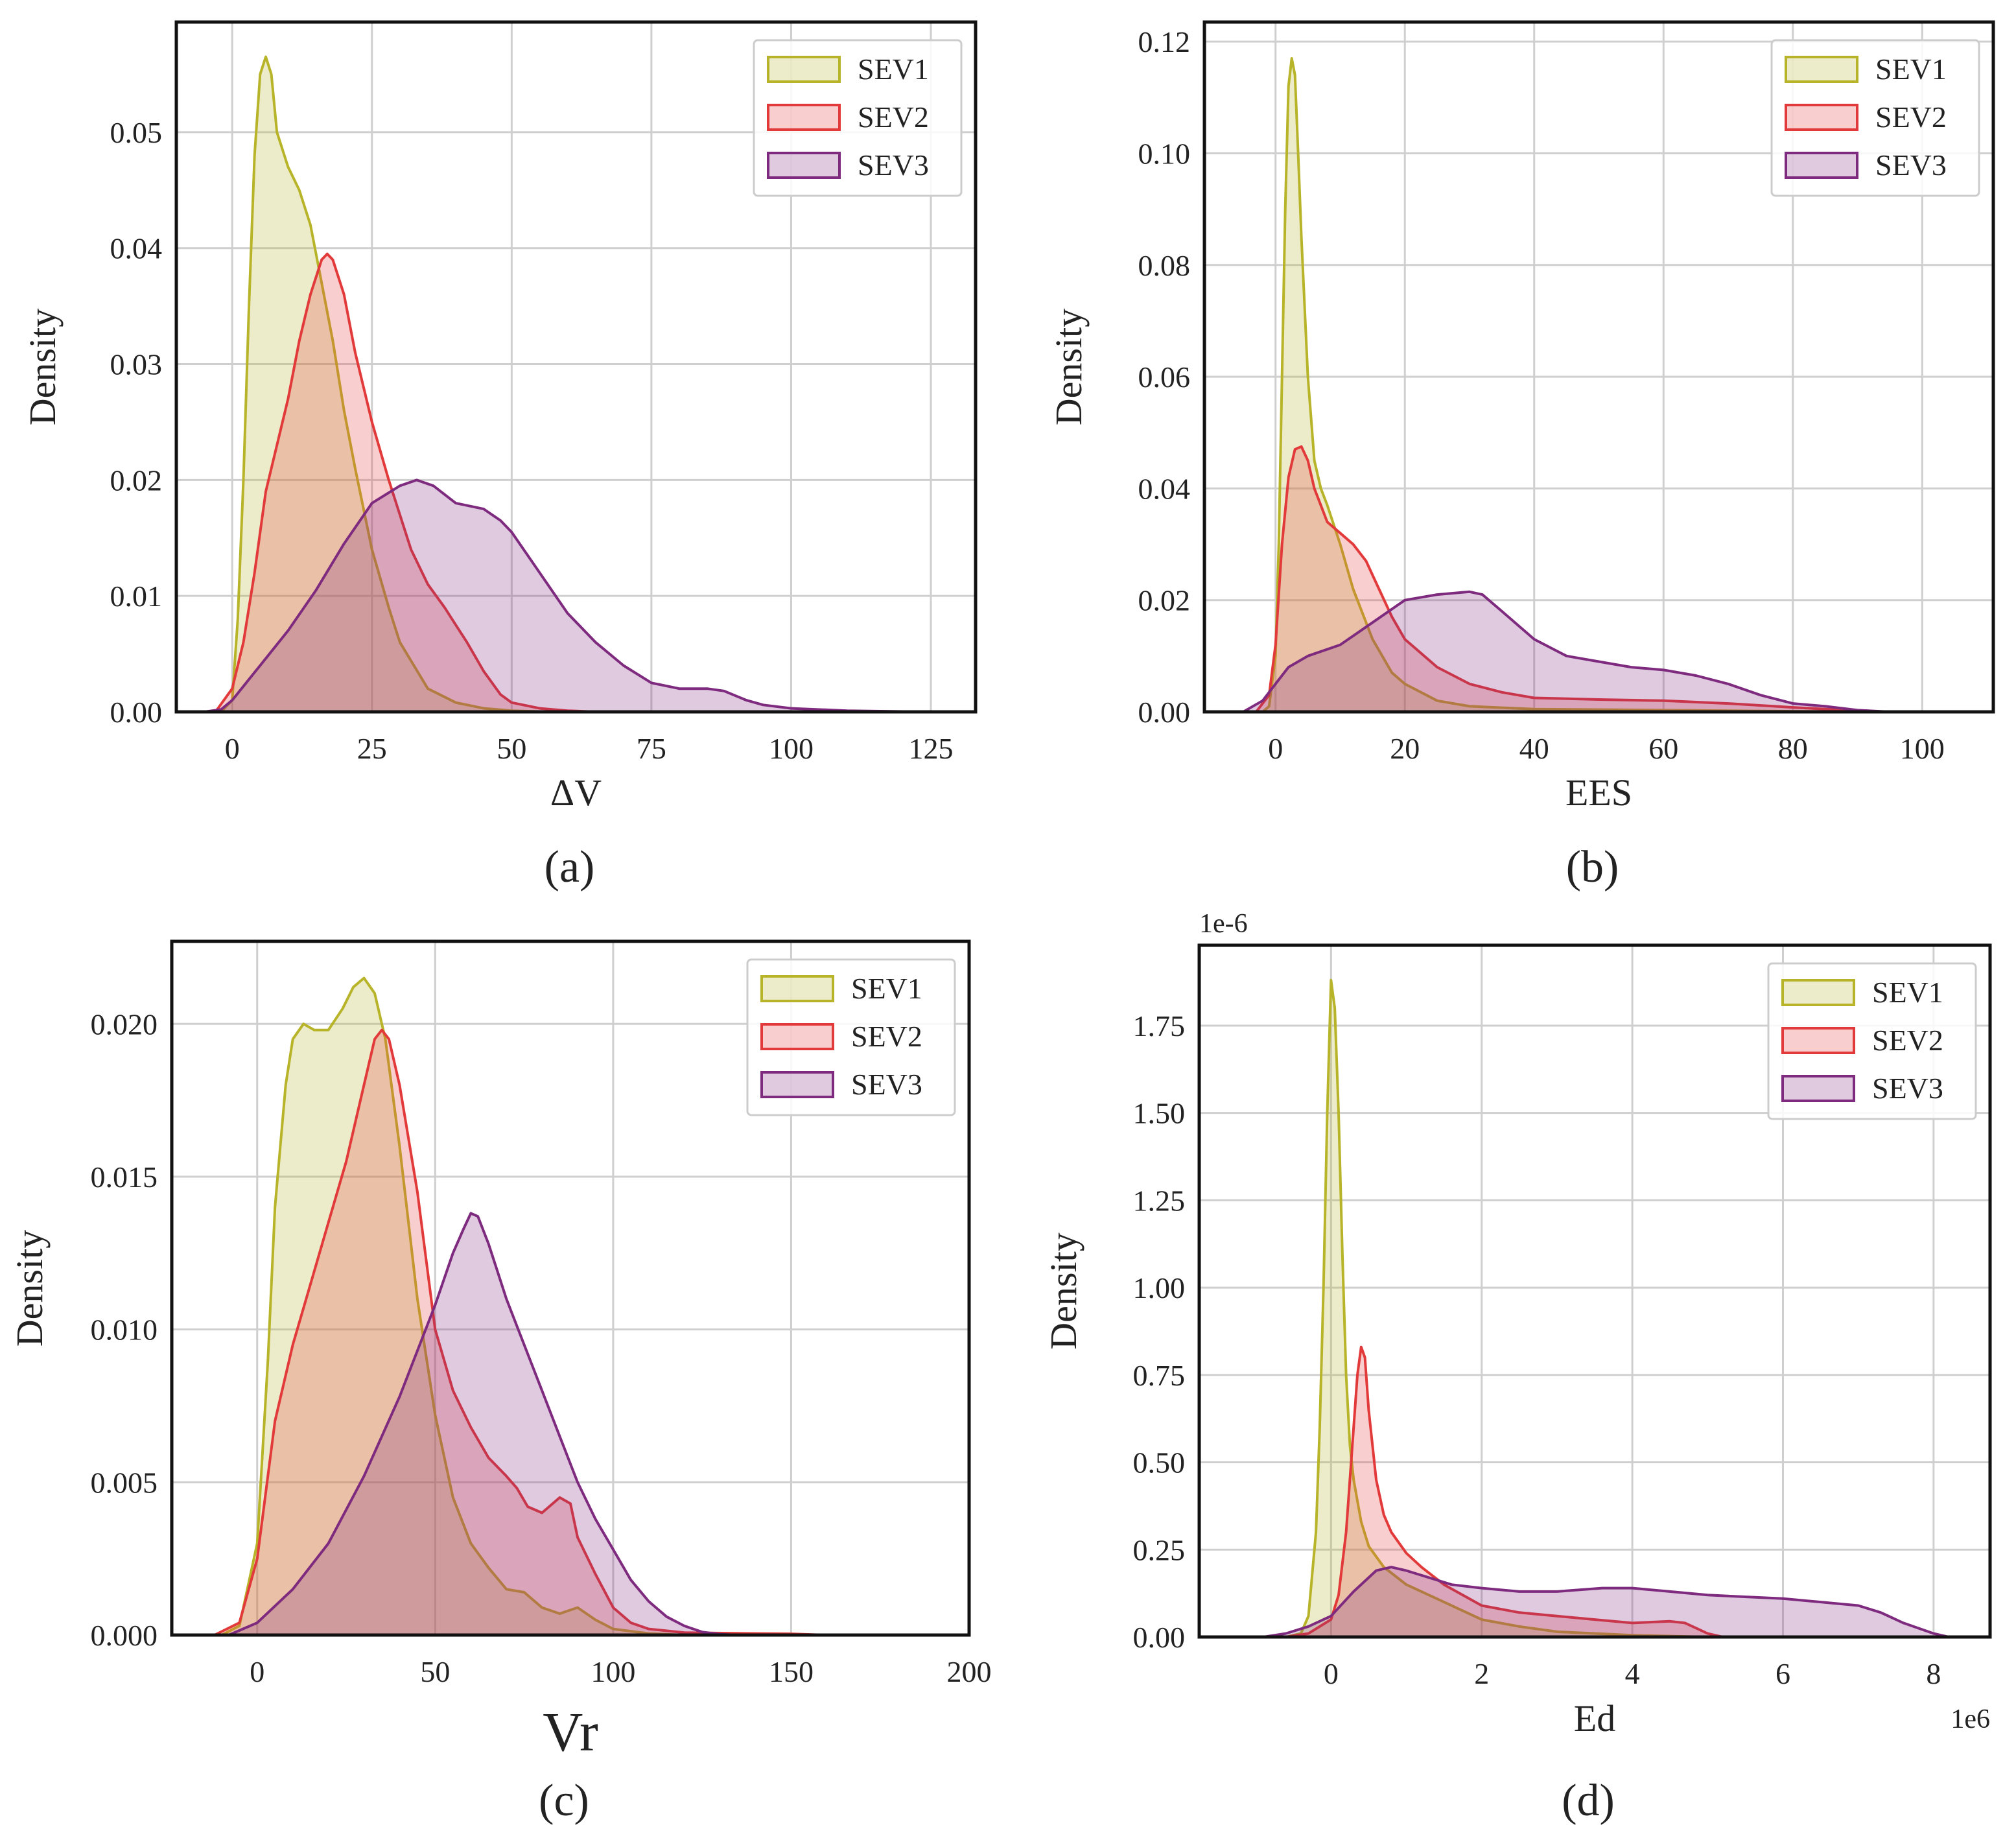  Describe the element at coordinates (137, 596) in the screenshot. I see `y-tick-label: 0.01` at that location.